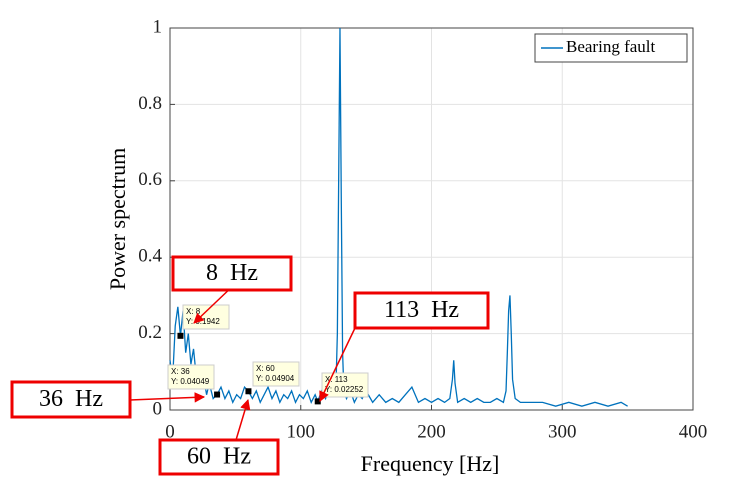 The height and width of the screenshot is (497, 730). I want to click on x-axis-label: Frequency [Hz], so click(430, 463).